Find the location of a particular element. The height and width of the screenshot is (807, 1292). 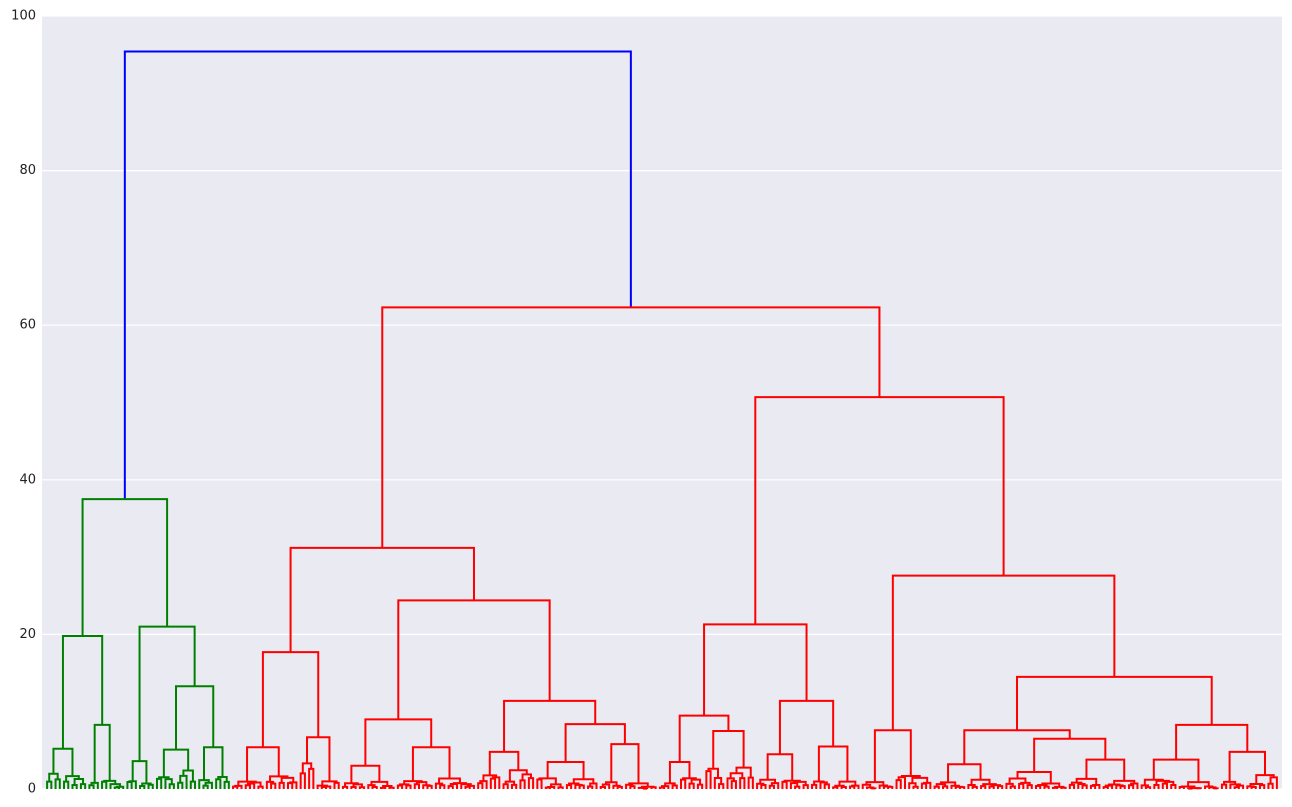

y-tick-label: 20 is located at coordinates (27, 634).